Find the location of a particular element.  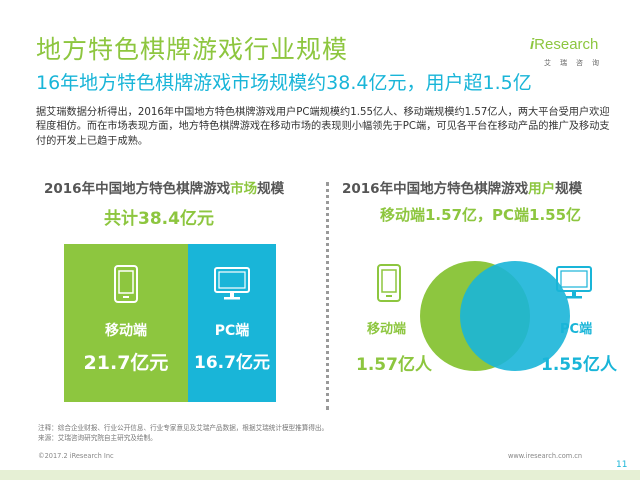

users-venn-diagram is located at coordinates (495, 316).